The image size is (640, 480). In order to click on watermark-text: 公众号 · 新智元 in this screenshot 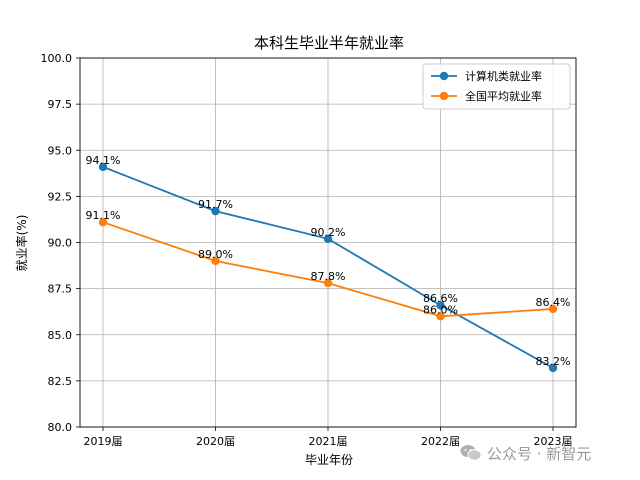, I will do `click(539, 453)`.